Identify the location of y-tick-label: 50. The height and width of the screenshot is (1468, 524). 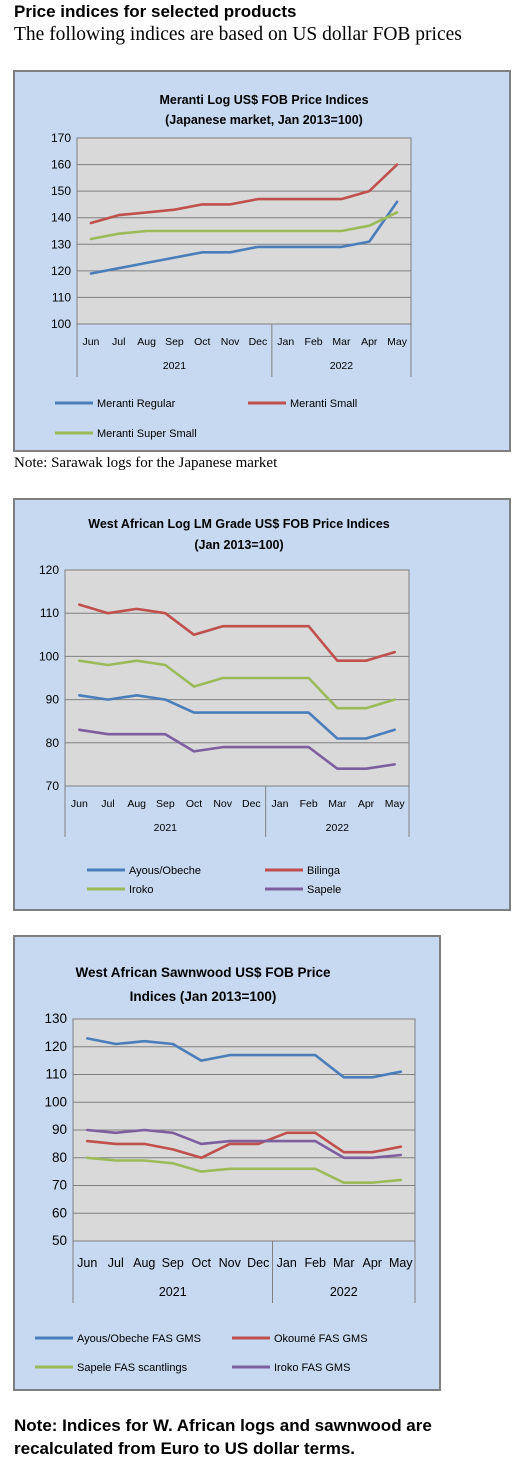
(59, 1240).